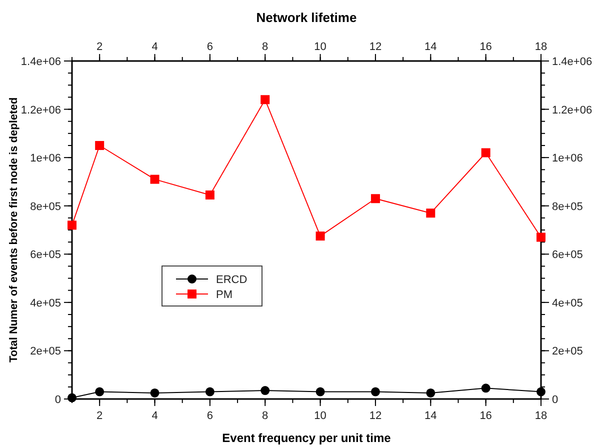 This screenshot has height=448, width=606. I want to click on x2-tick-label: 10, so click(320, 416).